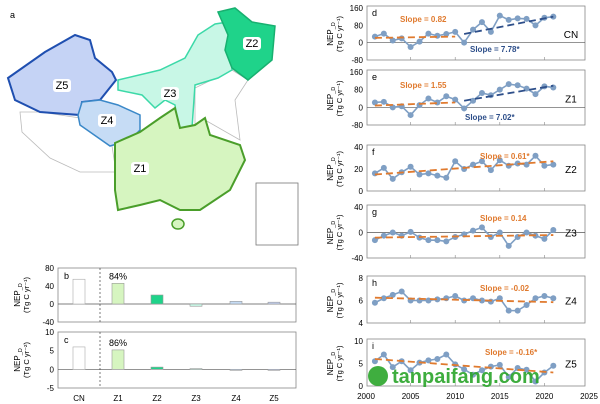 The image size is (600, 404). Describe the element at coordinates (118, 293) in the screenshot. I see `bar-z1` at that location.